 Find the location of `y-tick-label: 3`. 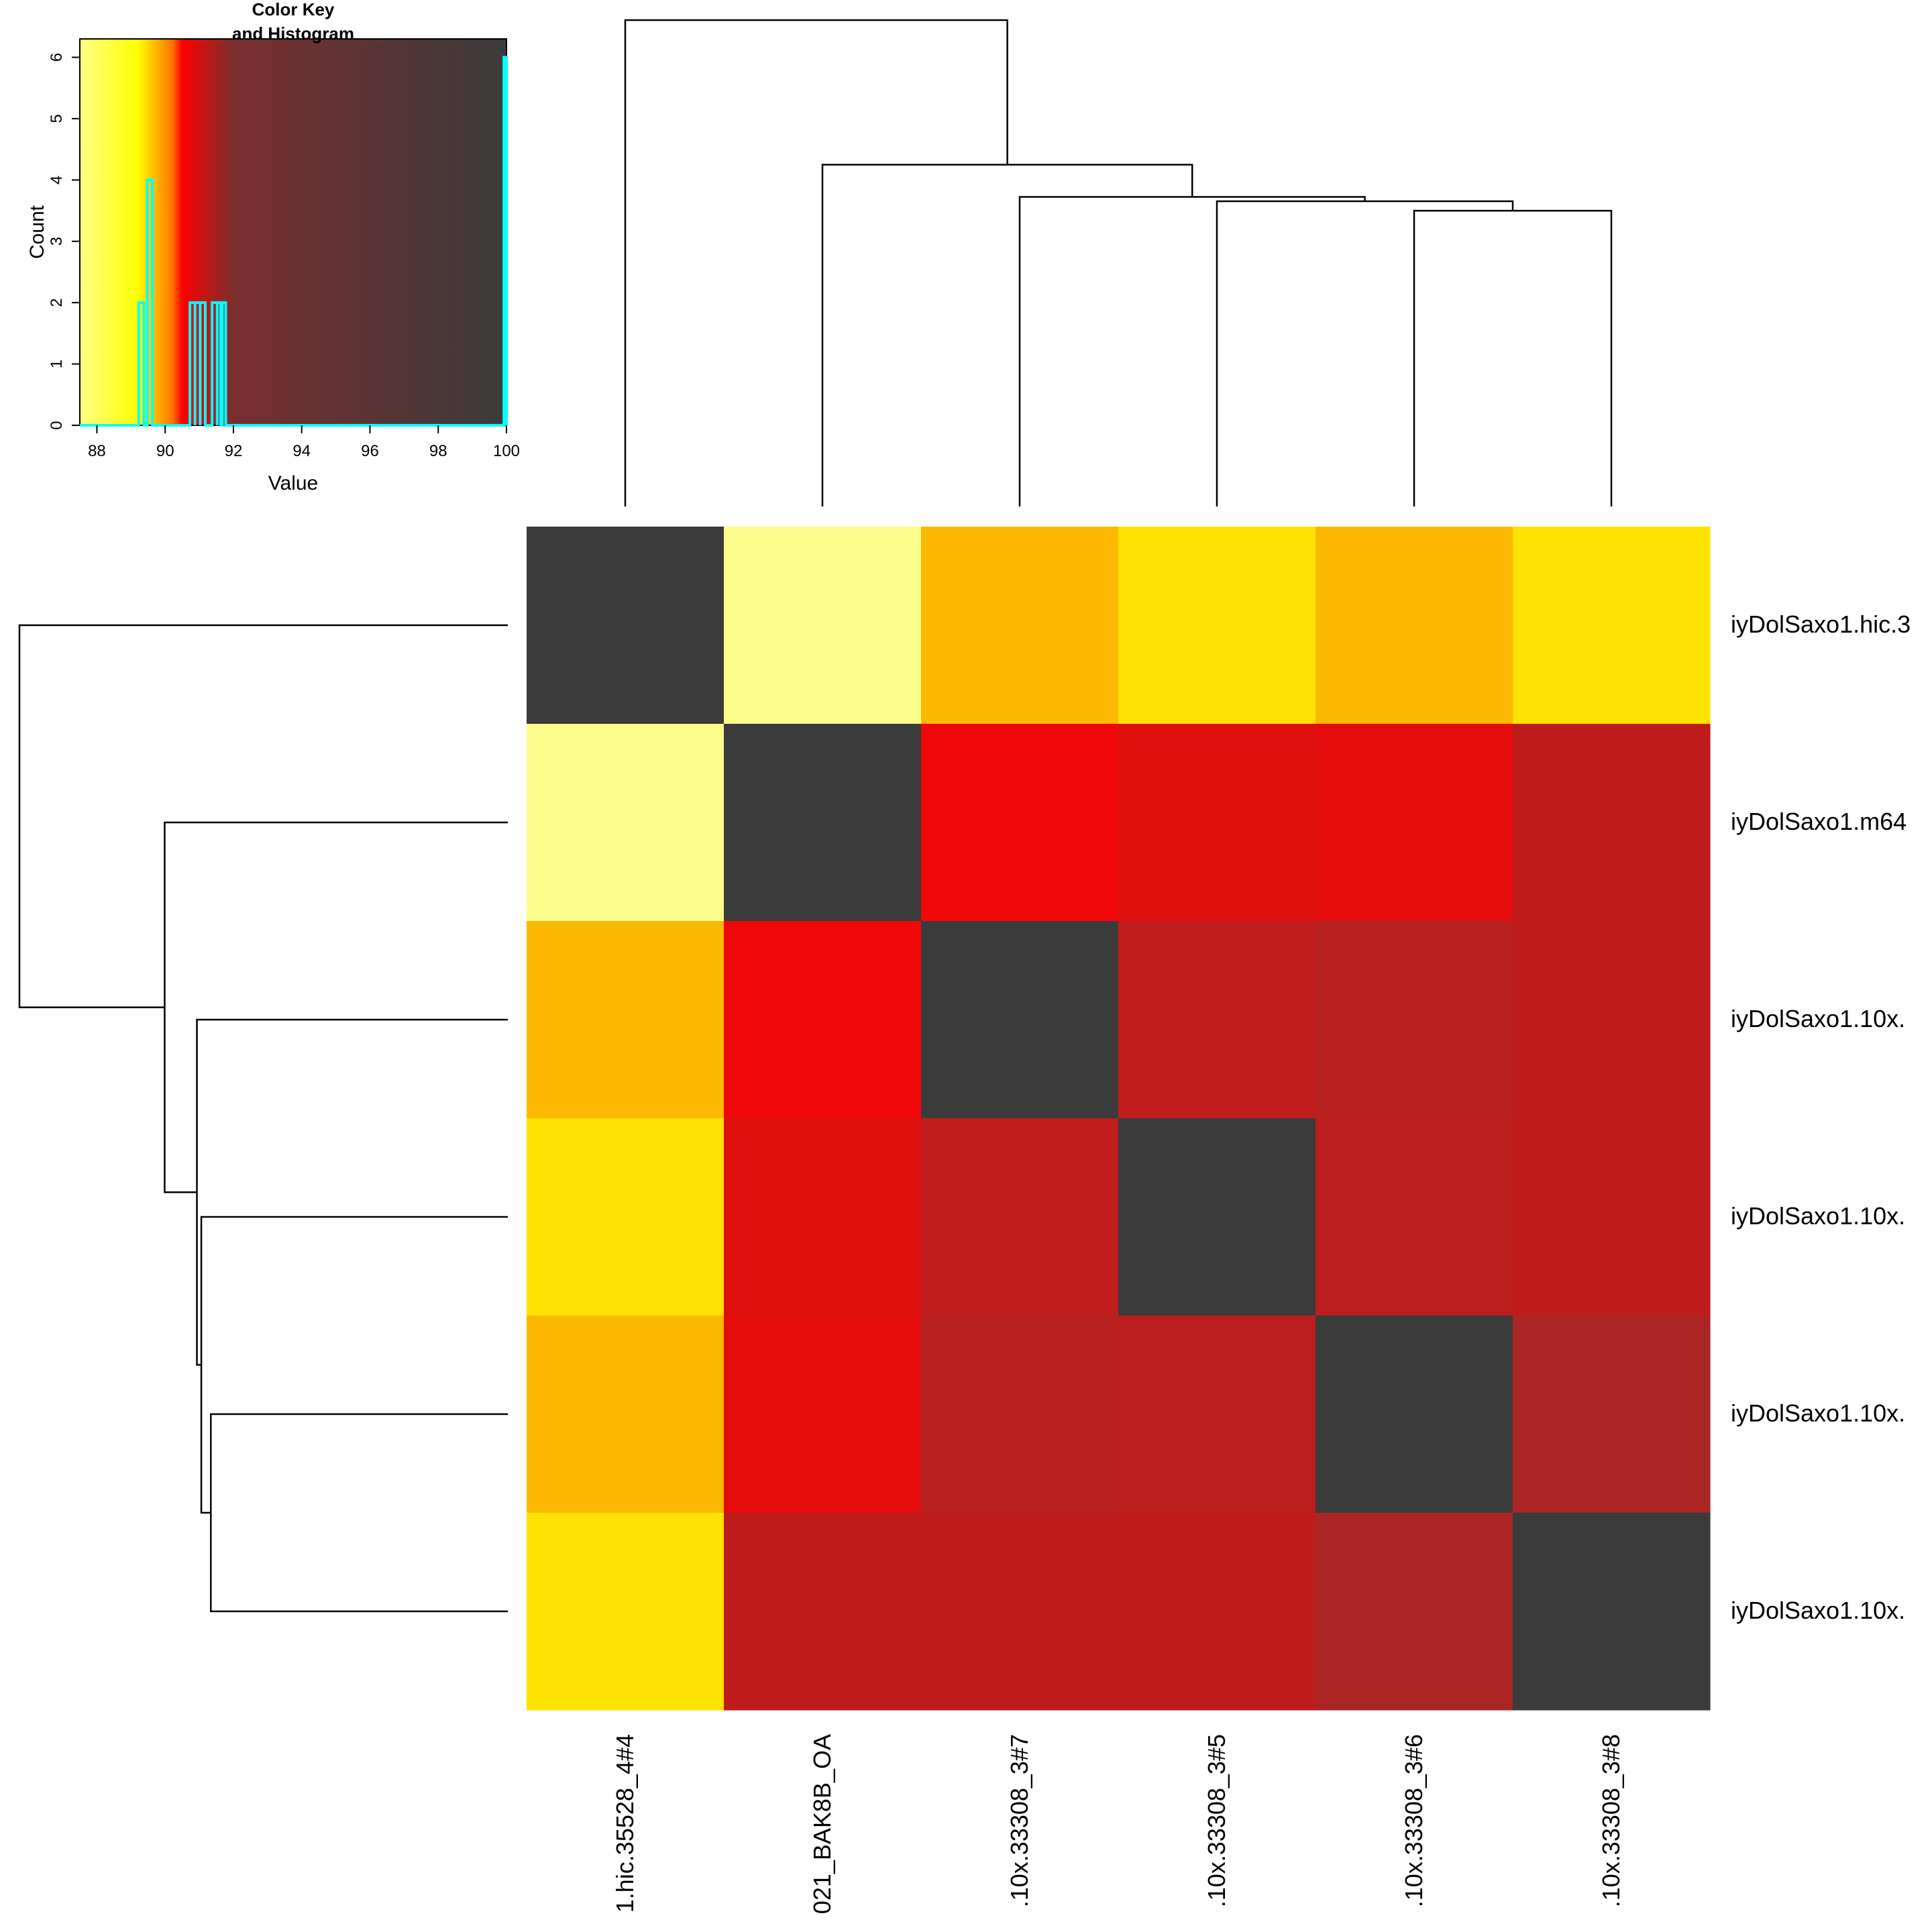

y-tick-label: 3 is located at coordinates (57, 241).